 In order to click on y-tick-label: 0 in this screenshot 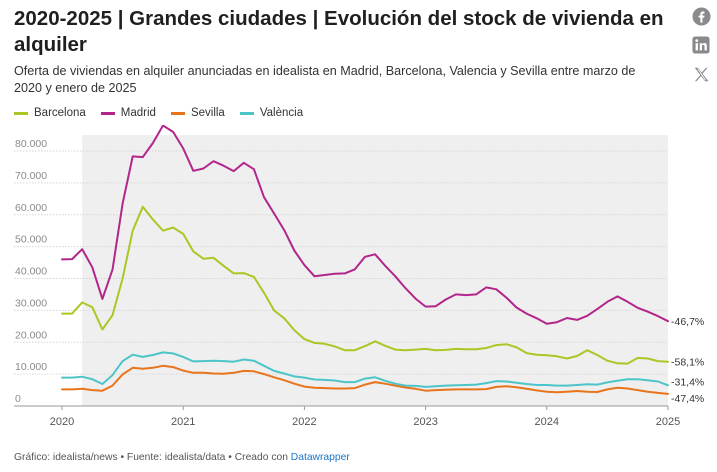, I will do `click(18, 399)`.